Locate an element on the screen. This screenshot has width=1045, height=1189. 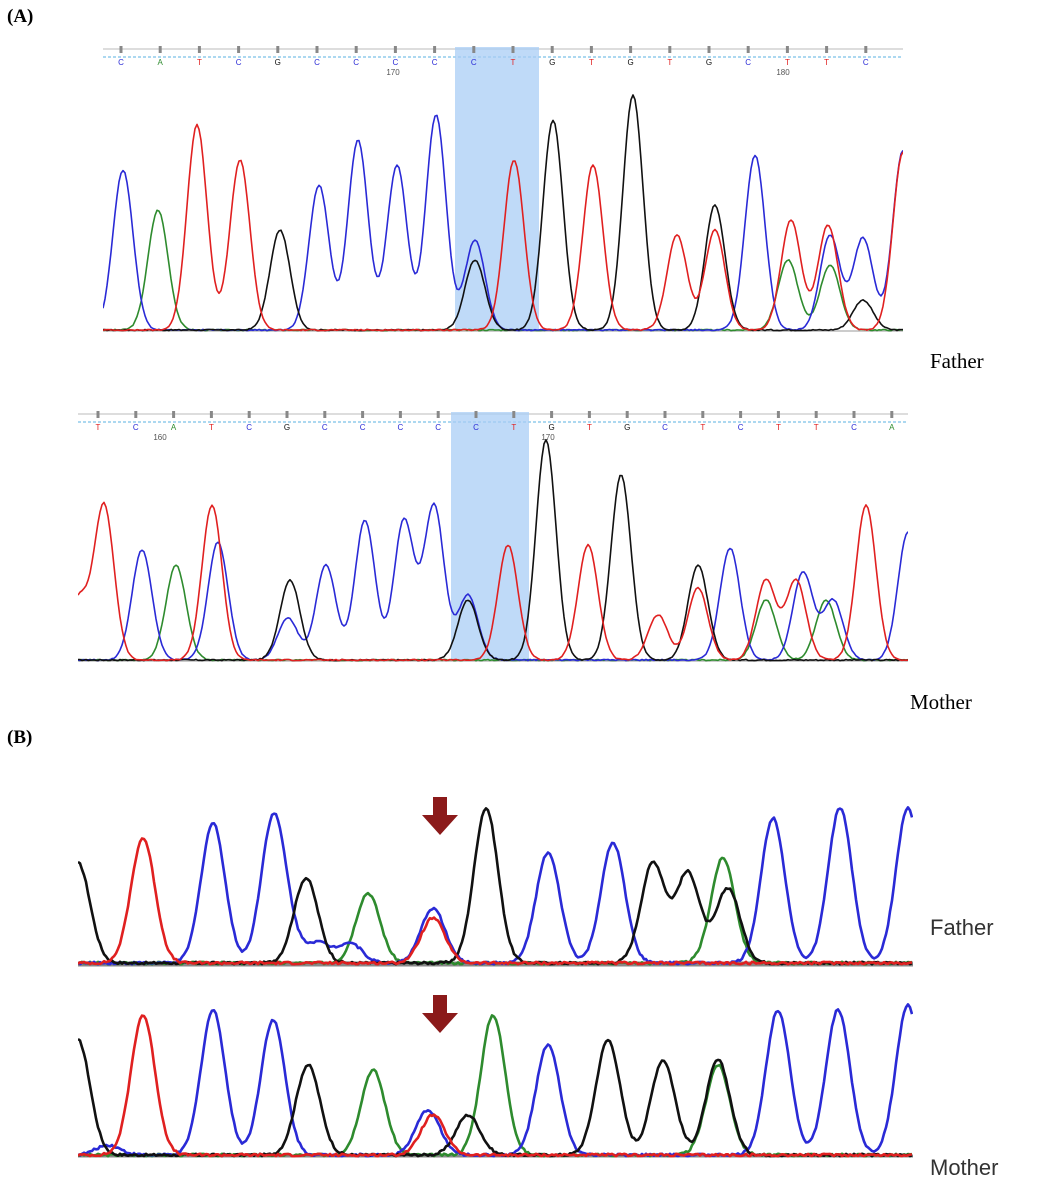
mother-chromatogram-b is located at coordinates (495, 1076).